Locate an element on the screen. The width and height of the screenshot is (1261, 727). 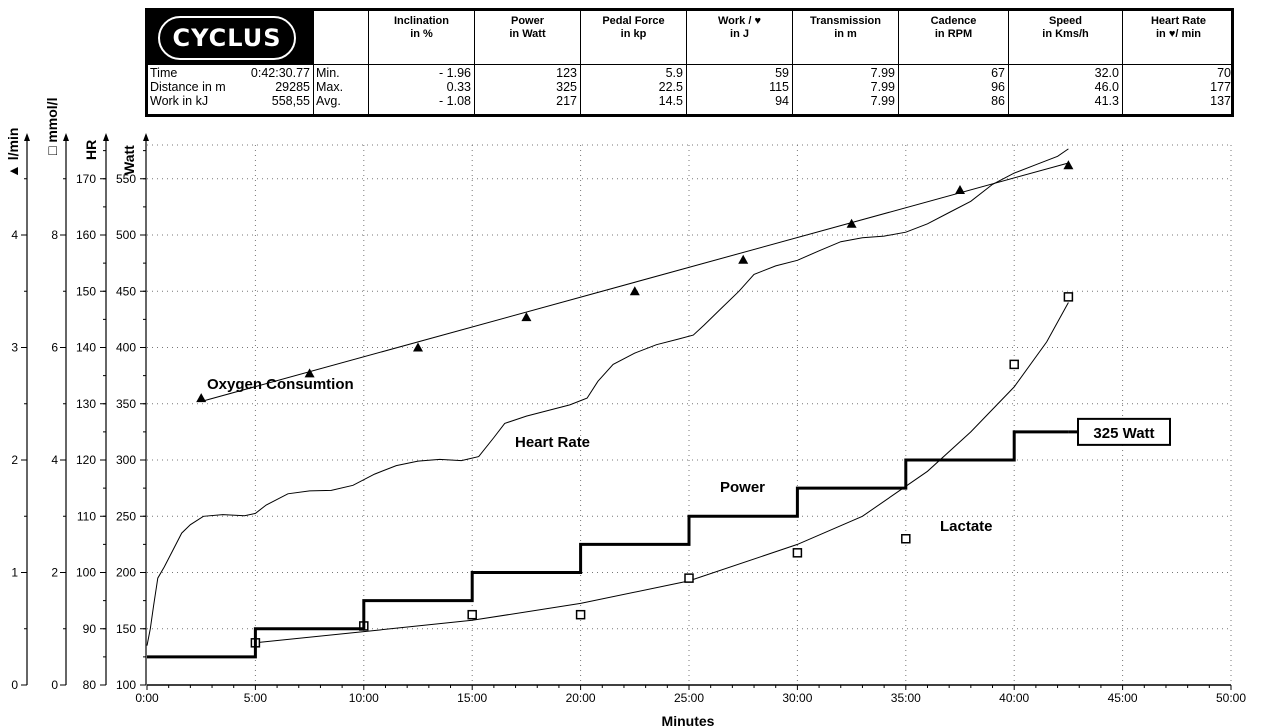
stat-value: 96 is located at coordinates (998, 87).